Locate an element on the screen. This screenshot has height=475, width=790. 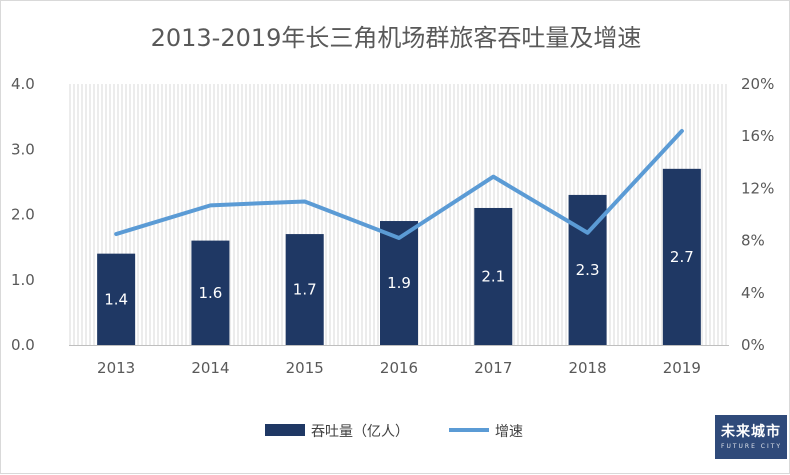
x-axis: 2013 2014 2015 2016 2017 2018 2019 is located at coordinates (399, 362).